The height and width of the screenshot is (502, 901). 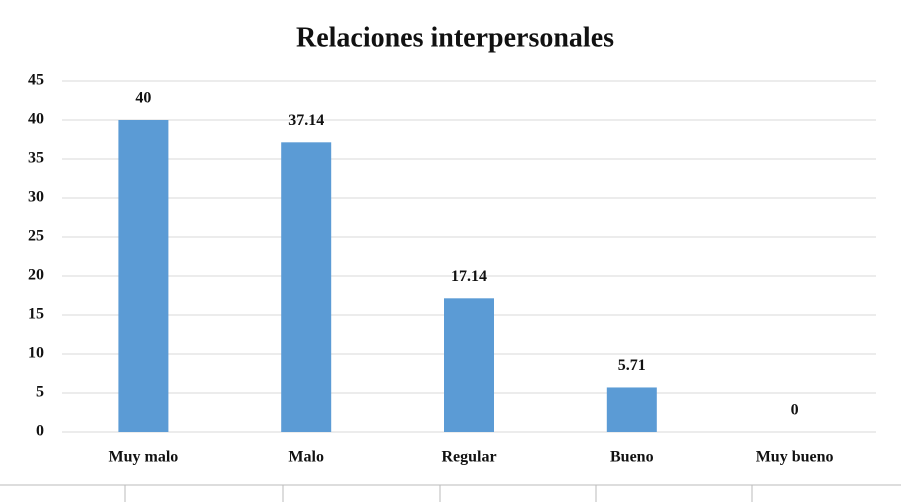 What do you see at coordinates (40, 431) in the screenshot?
I see `y-tick-label: 0` at bounding box center [40, 431].